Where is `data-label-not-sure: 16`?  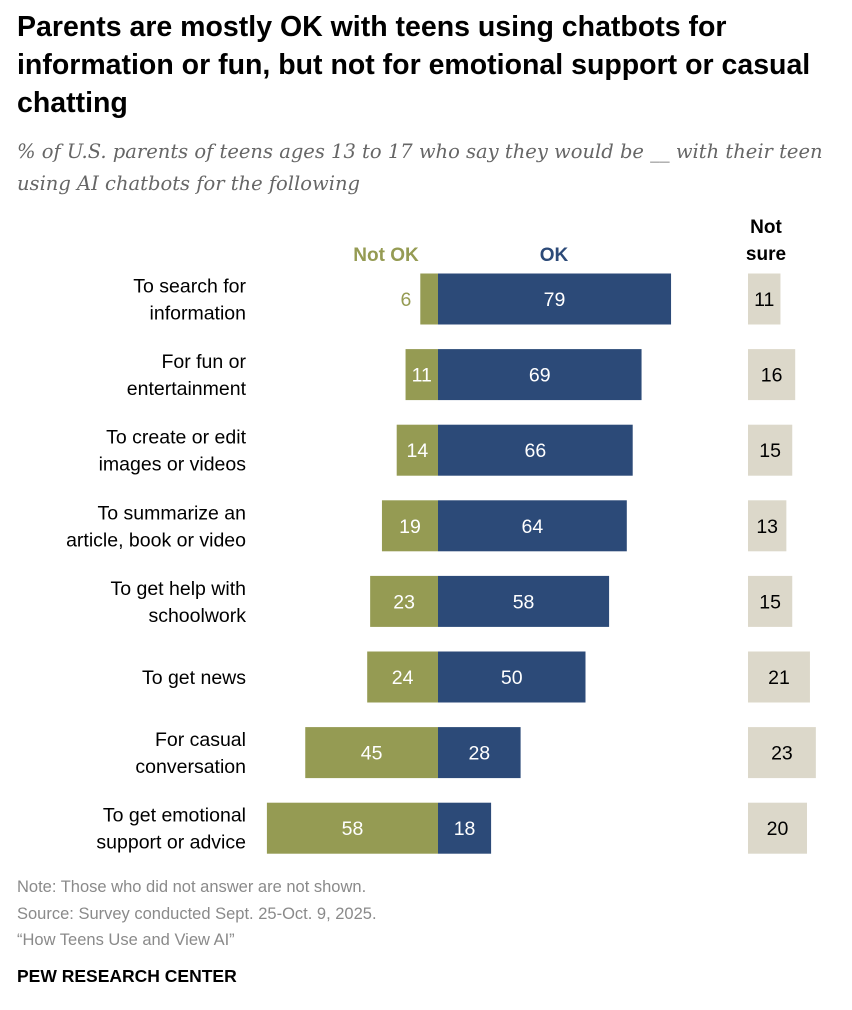
data-label-not-sure: 16 is located at coordinates (772, 376).